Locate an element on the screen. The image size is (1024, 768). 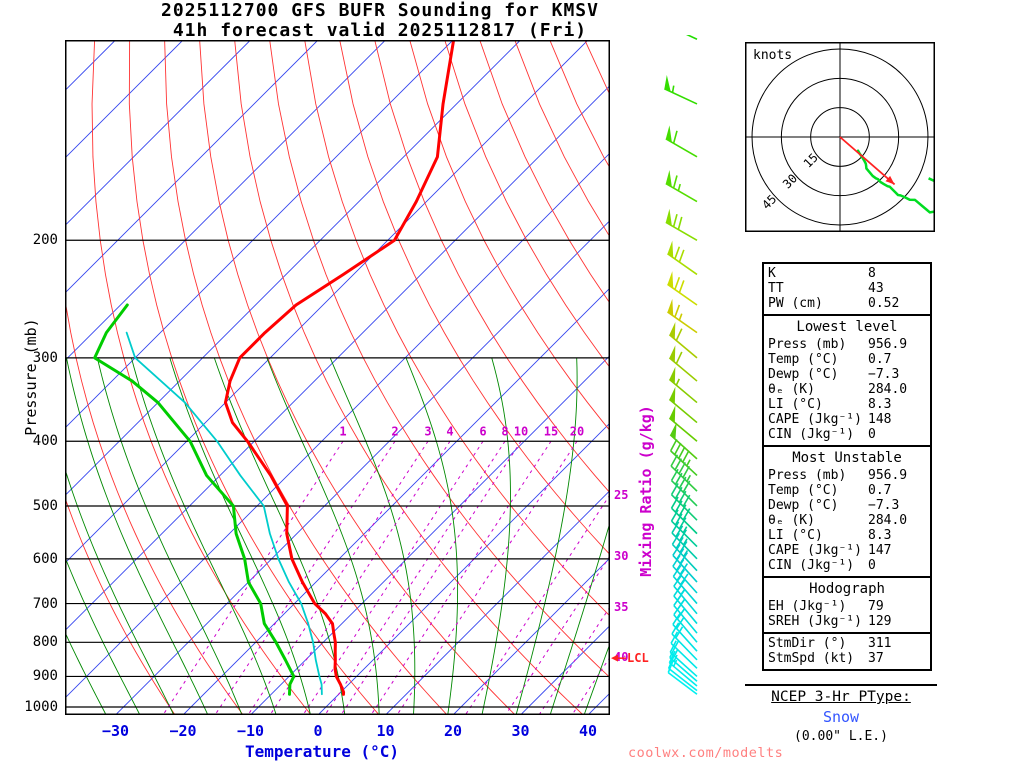
stats-row: Press (mb) 956.9 is located at coordinates (847, 475).